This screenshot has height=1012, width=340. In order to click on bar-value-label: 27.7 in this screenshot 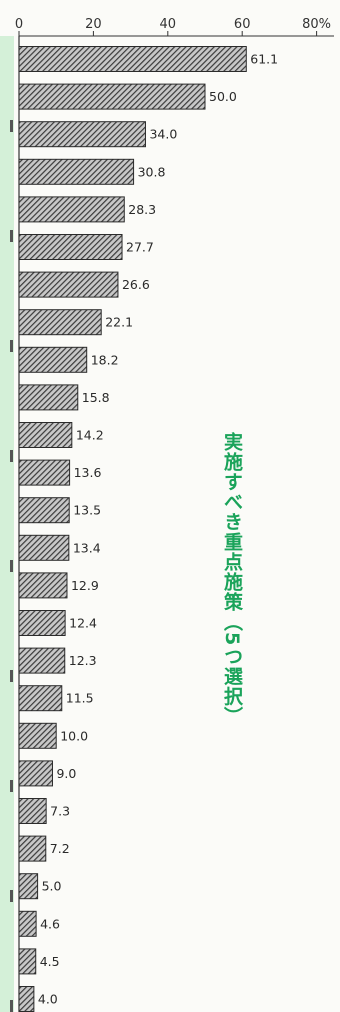, I will do `click(140, 247)`.